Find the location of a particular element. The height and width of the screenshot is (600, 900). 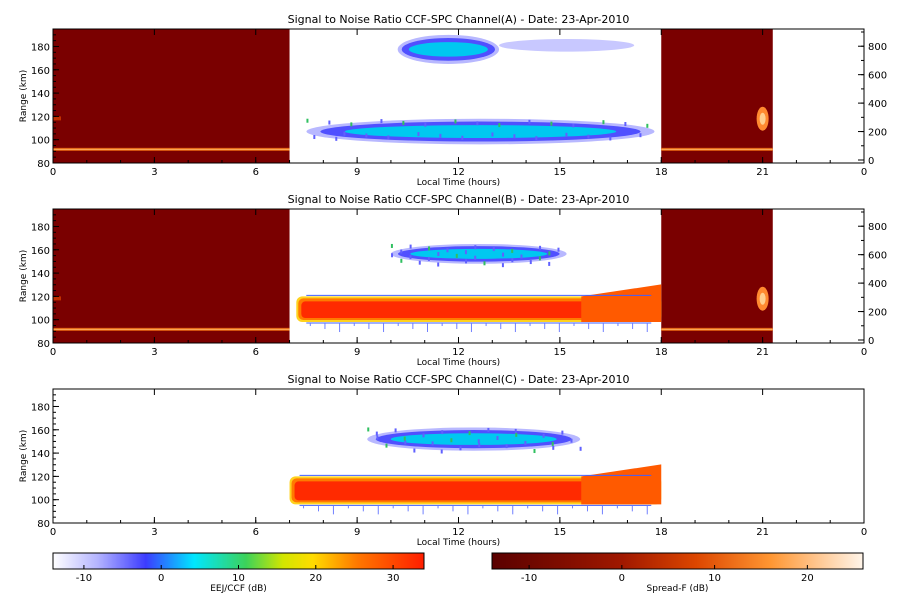

y-axis-label: Range (km) is located at coordinates (24, 96).